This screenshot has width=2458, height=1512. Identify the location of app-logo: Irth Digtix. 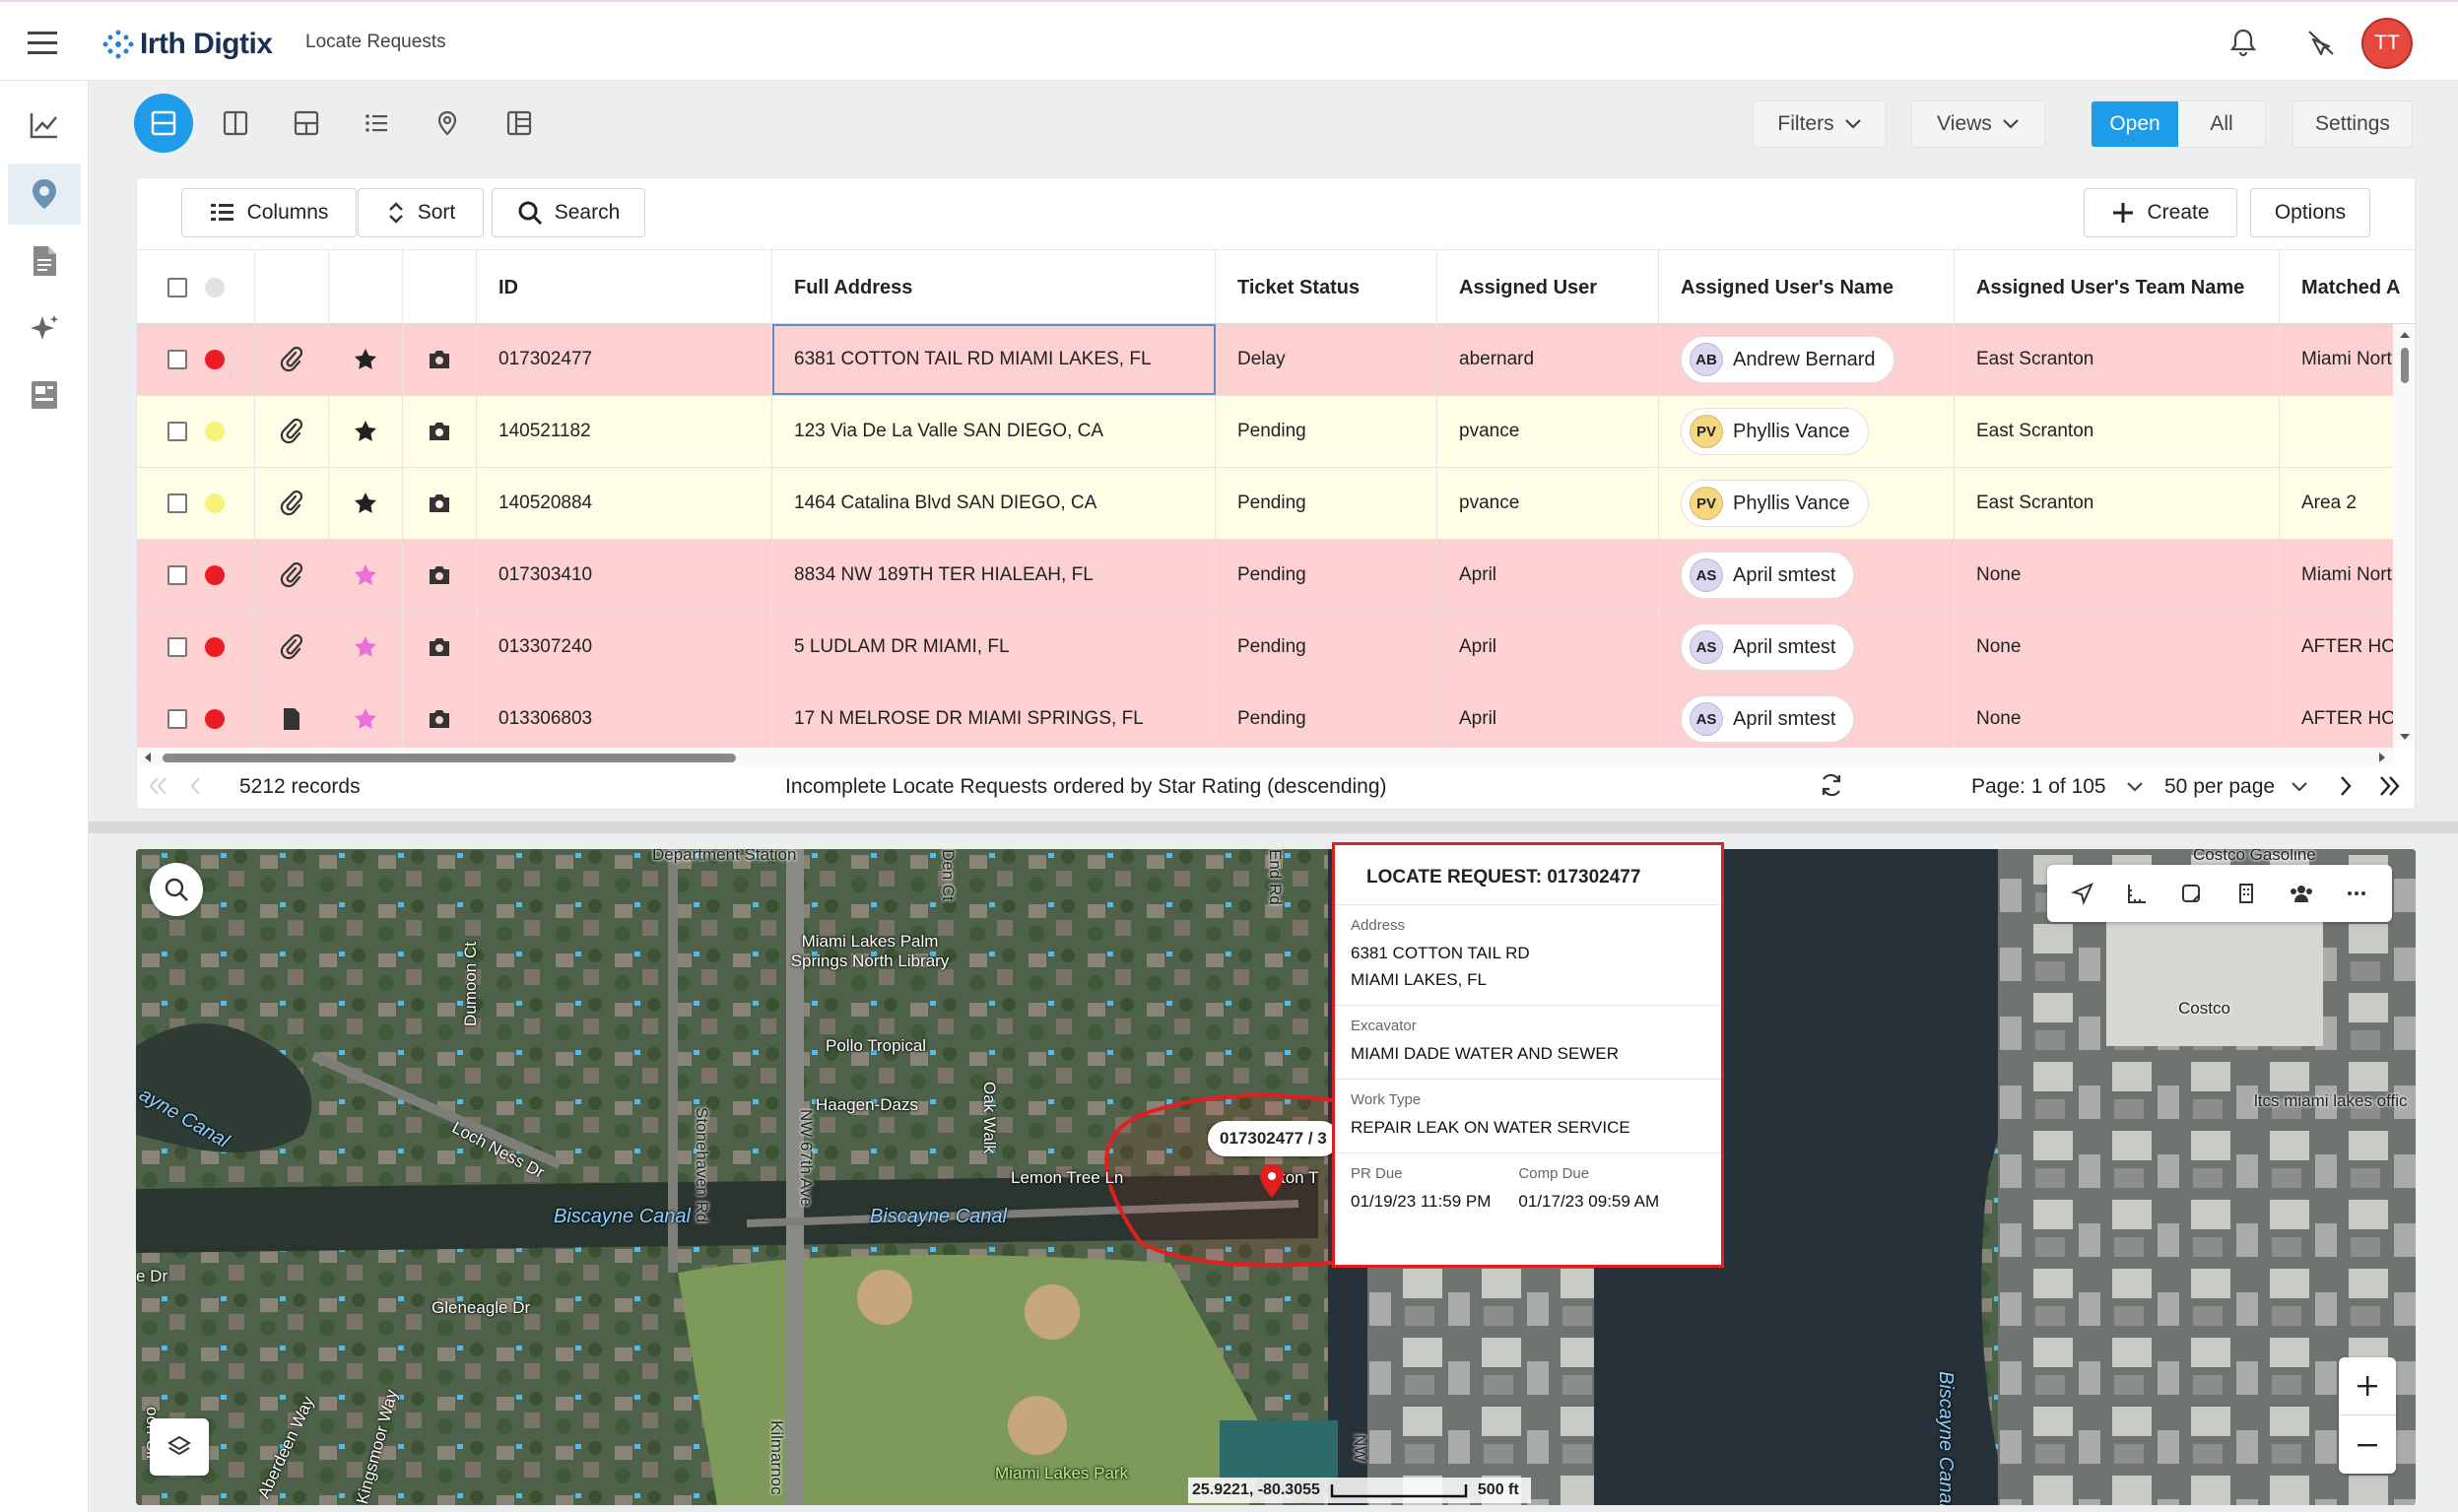
(187, 44).